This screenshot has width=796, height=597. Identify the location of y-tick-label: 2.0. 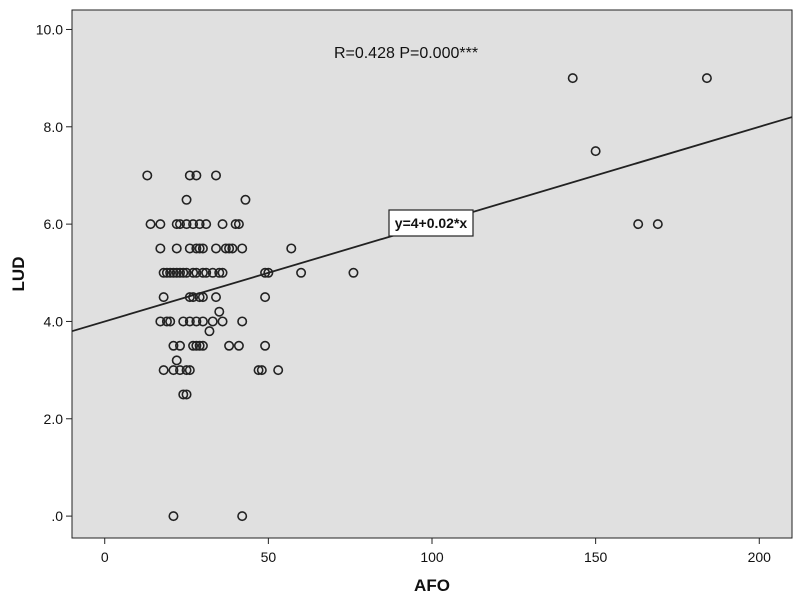
(54, 419).